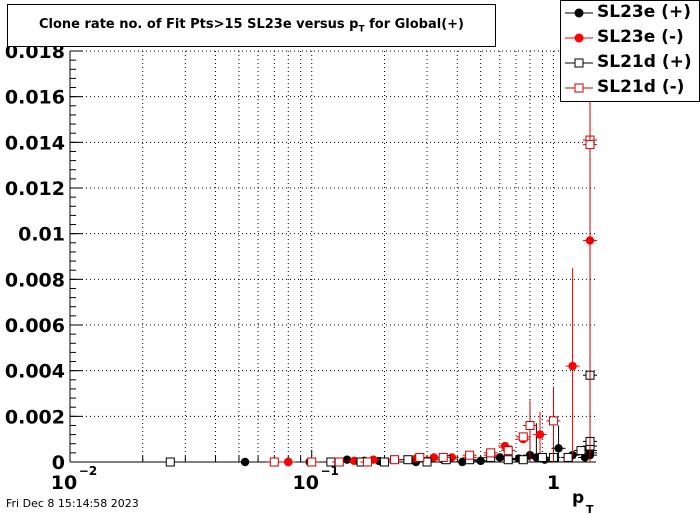  I want to click on y-tick-label: 0.014, so click(35, 143).